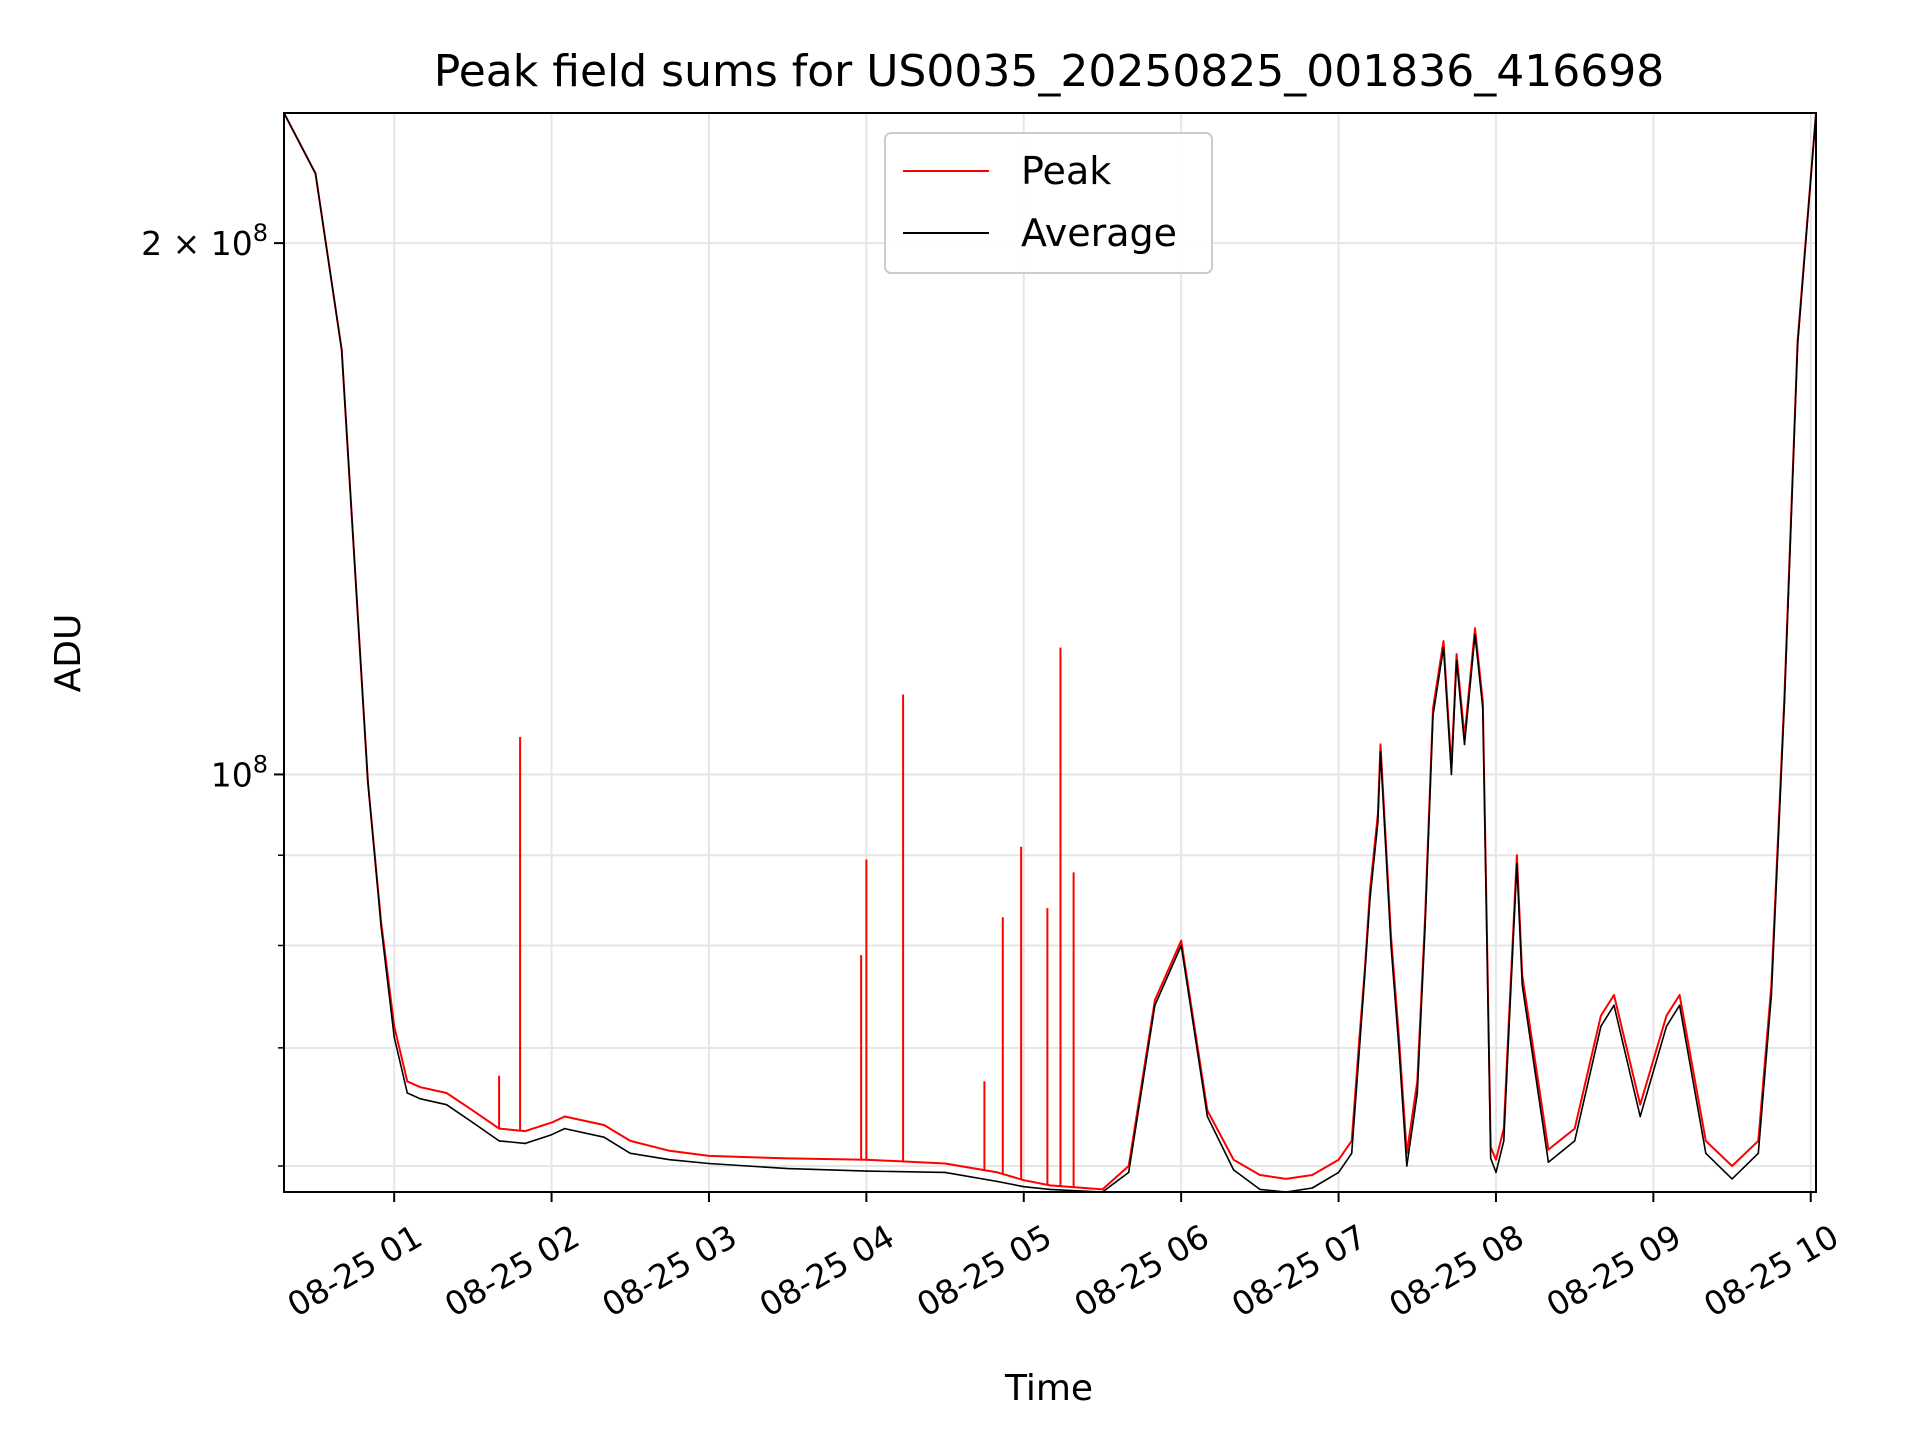 The image size is (1920, 1440). Describe the element at coordinates (1142, 1271) in the screenshot. I see `x-tick-label: 08-25 06` at that location.